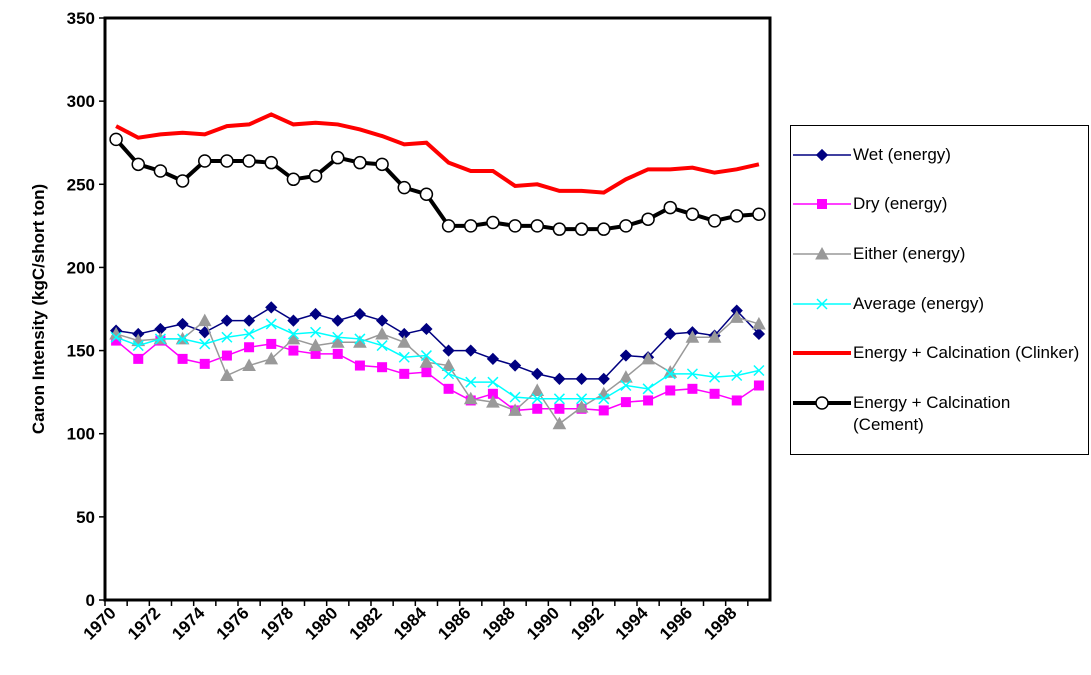 This screenshot has height=675, width=1091. I want to click on y-tick-label: 150, so click(81, 351).